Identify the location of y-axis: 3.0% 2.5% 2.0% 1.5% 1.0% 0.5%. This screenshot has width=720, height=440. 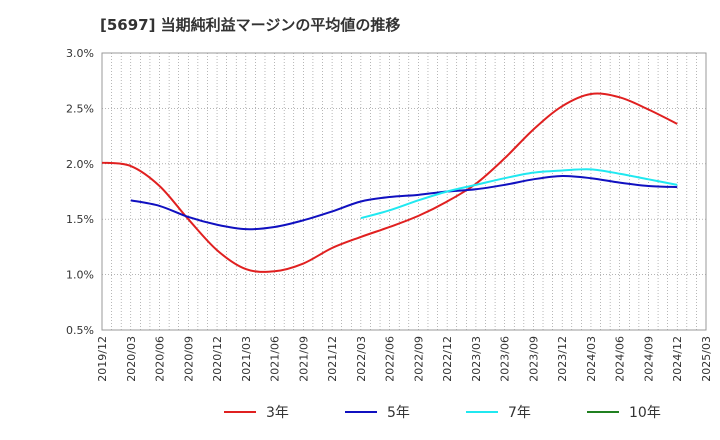
(80, 192).